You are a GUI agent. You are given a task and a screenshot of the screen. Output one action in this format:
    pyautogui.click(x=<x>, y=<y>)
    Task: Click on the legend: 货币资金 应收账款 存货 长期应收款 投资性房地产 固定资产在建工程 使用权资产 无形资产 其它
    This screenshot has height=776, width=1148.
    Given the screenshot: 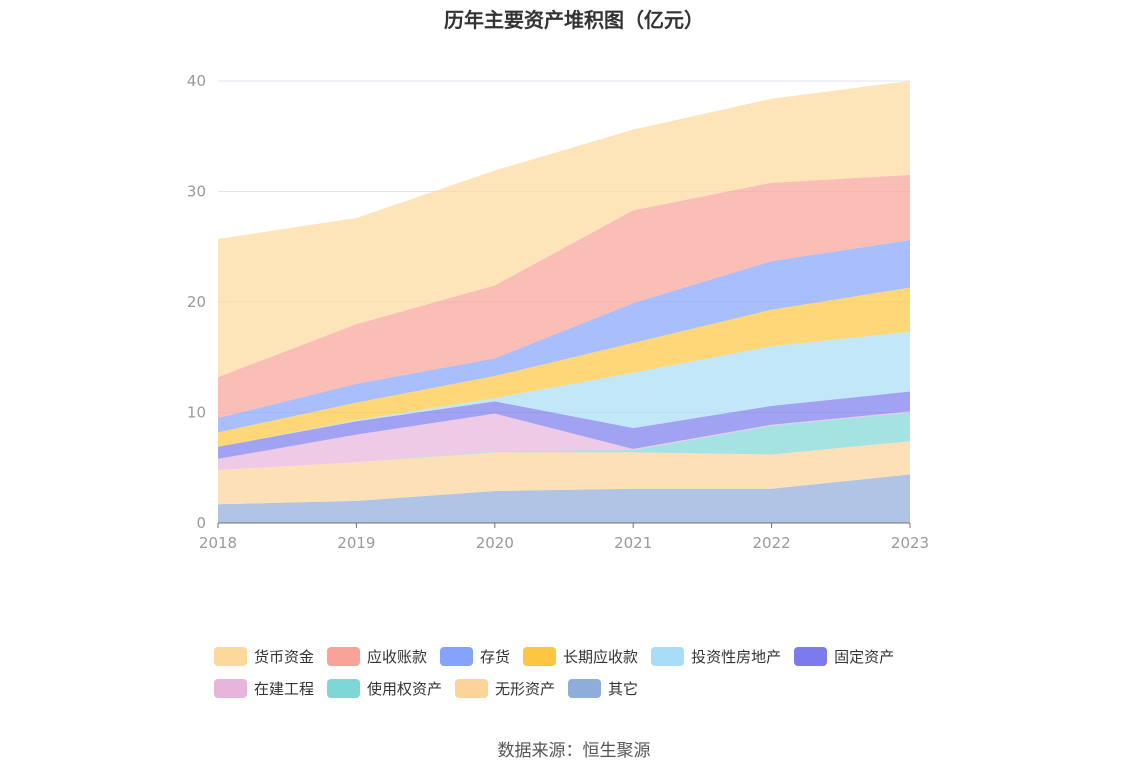 What is the action you would take?
    pyautogui.click(x=584, y=672)
    